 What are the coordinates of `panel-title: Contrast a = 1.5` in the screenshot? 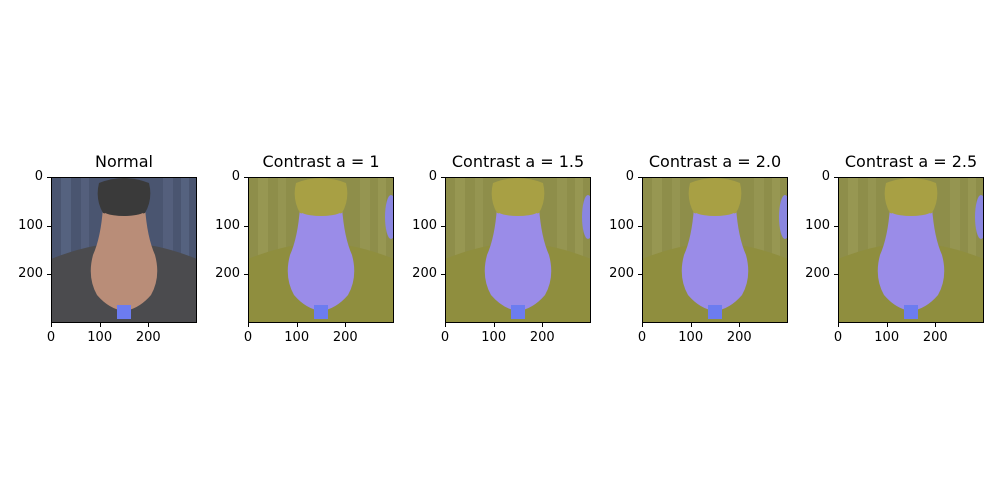 It's located at (518, 161).